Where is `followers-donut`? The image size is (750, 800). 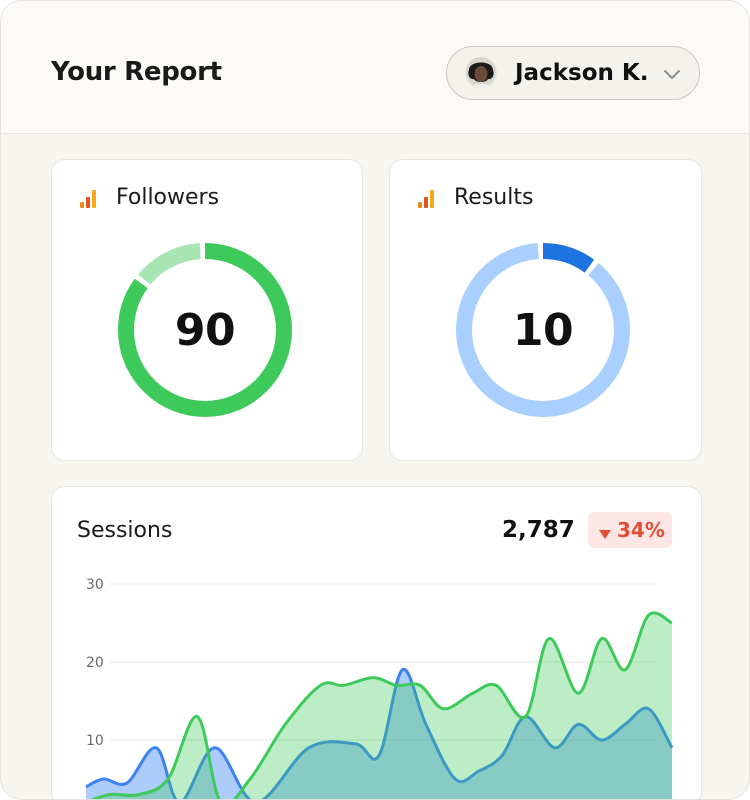 followers-donut is located at coordinates (205, 330).